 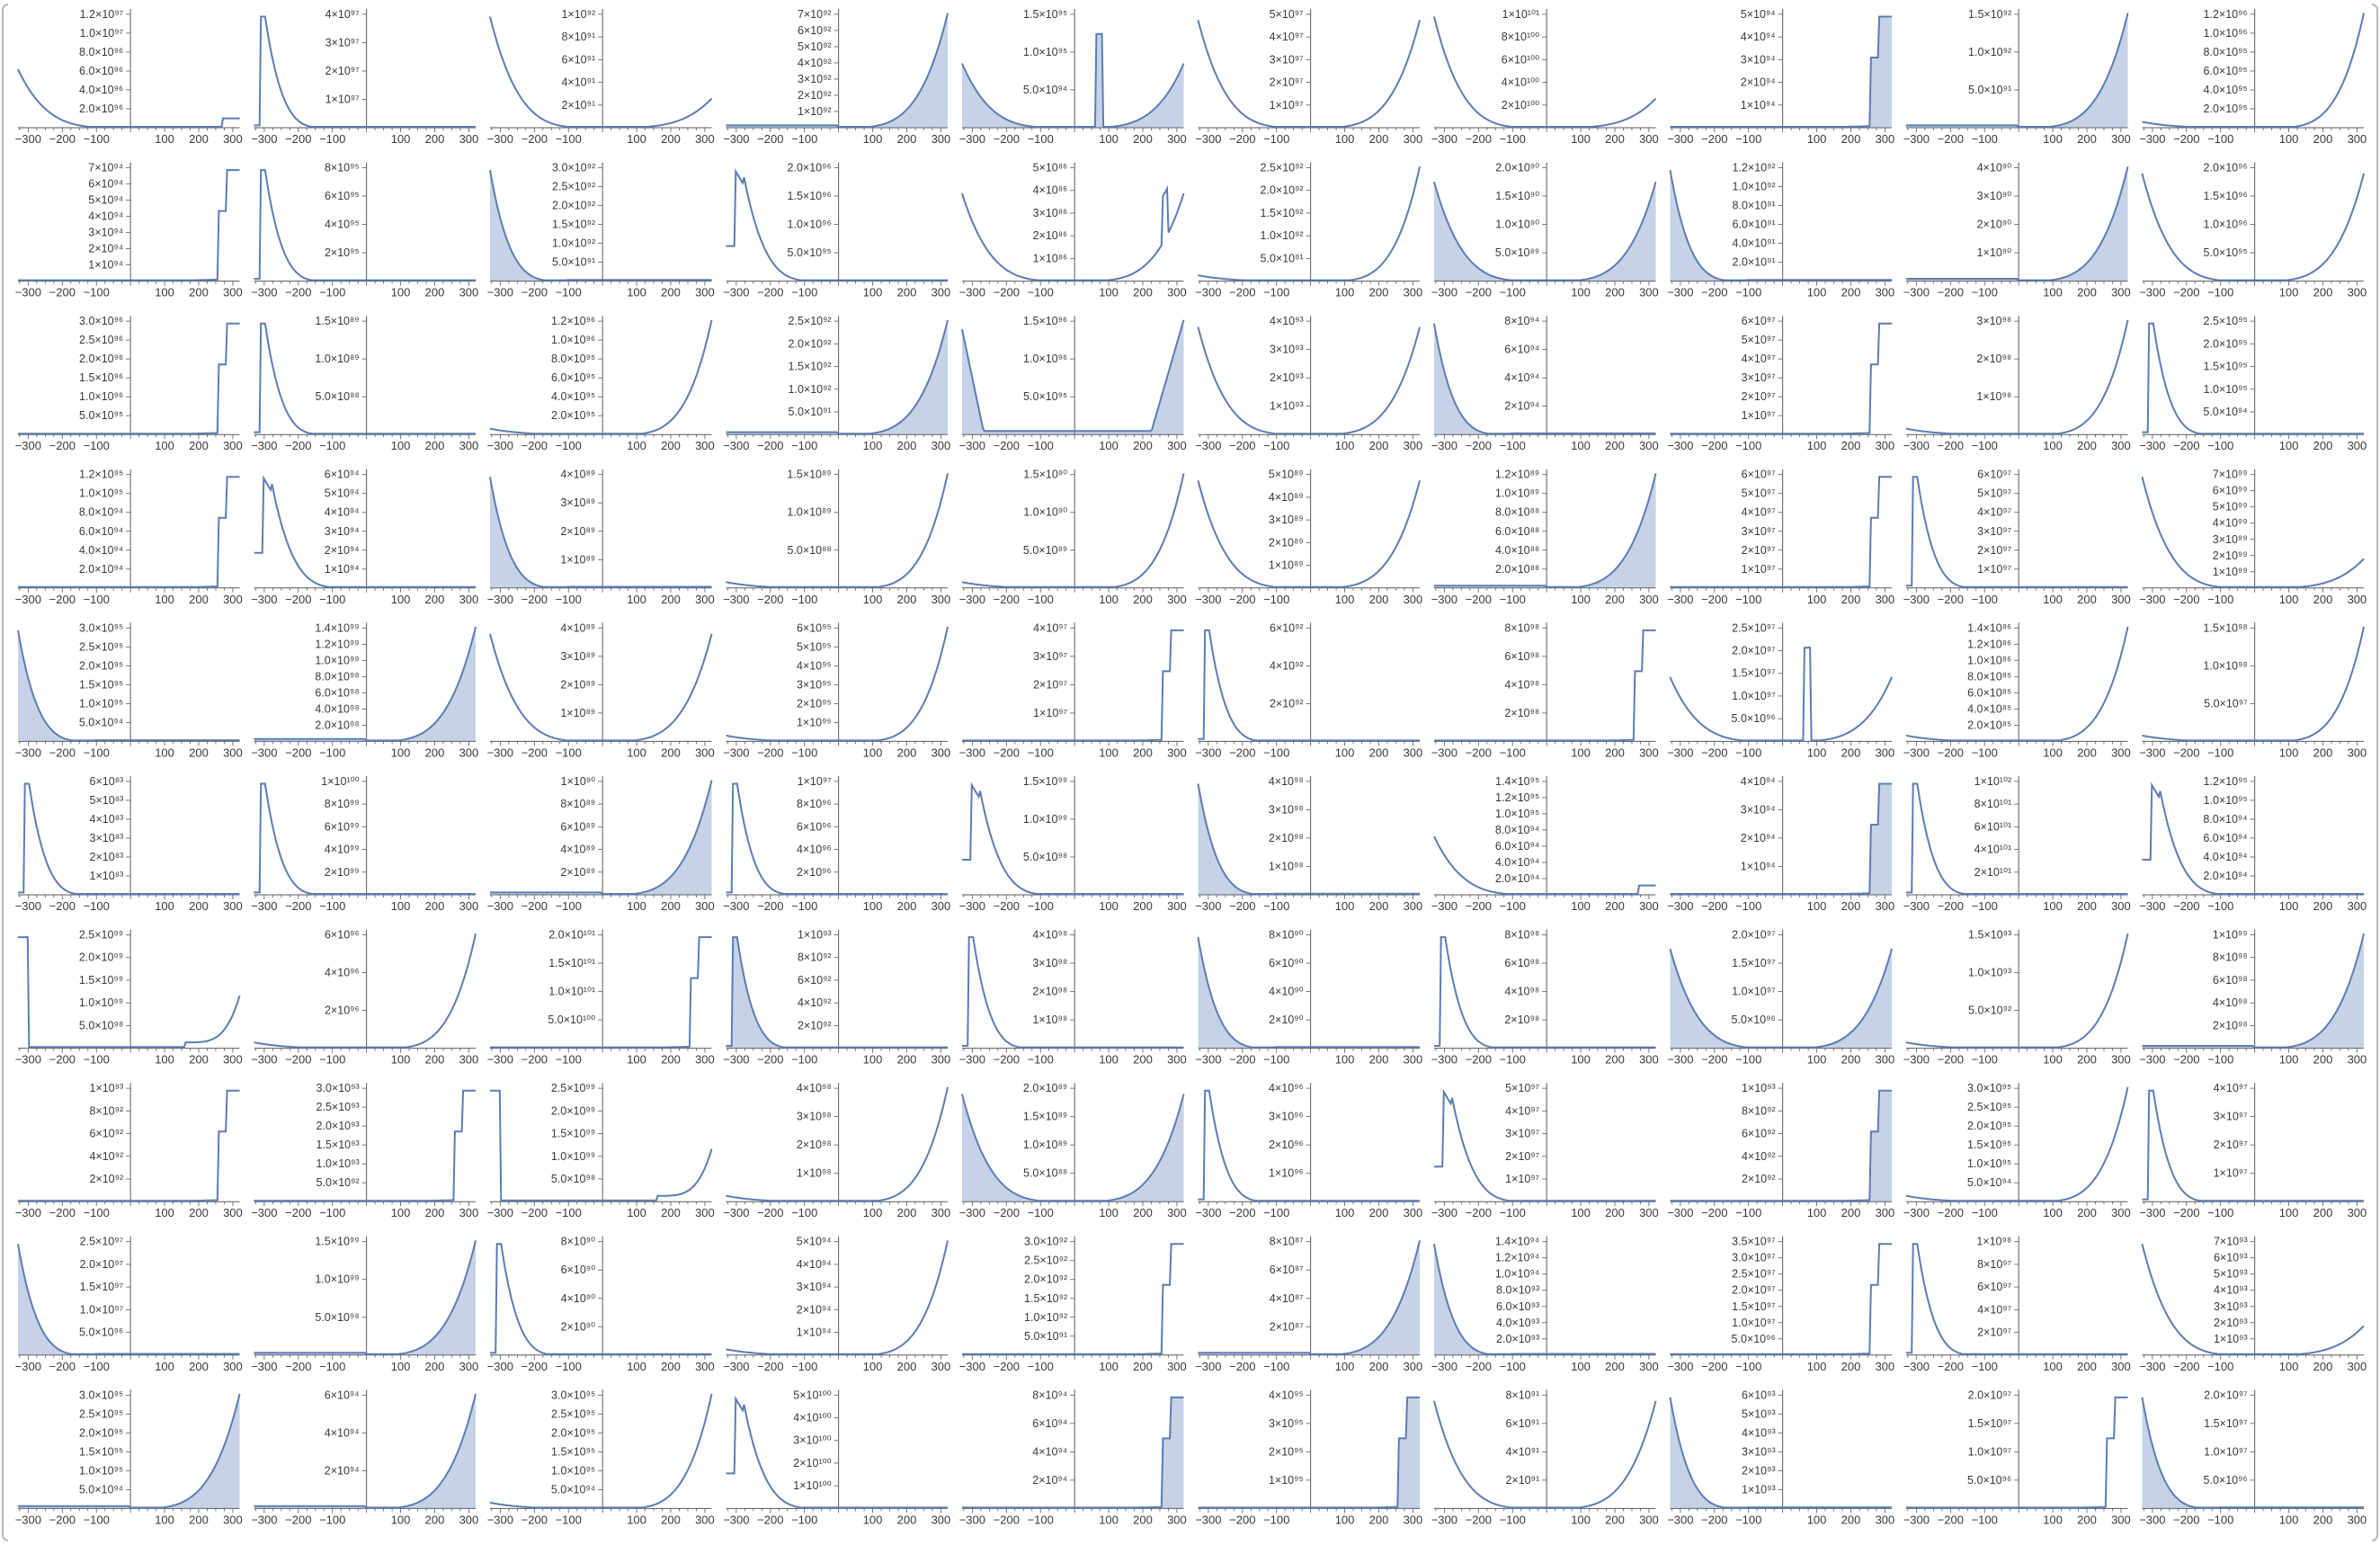 What do you see at coordinates (338, 1088) in the screenshot?
I see `y-tick-label: 3.0×10⁹³` at bounding box center [338, 1088].